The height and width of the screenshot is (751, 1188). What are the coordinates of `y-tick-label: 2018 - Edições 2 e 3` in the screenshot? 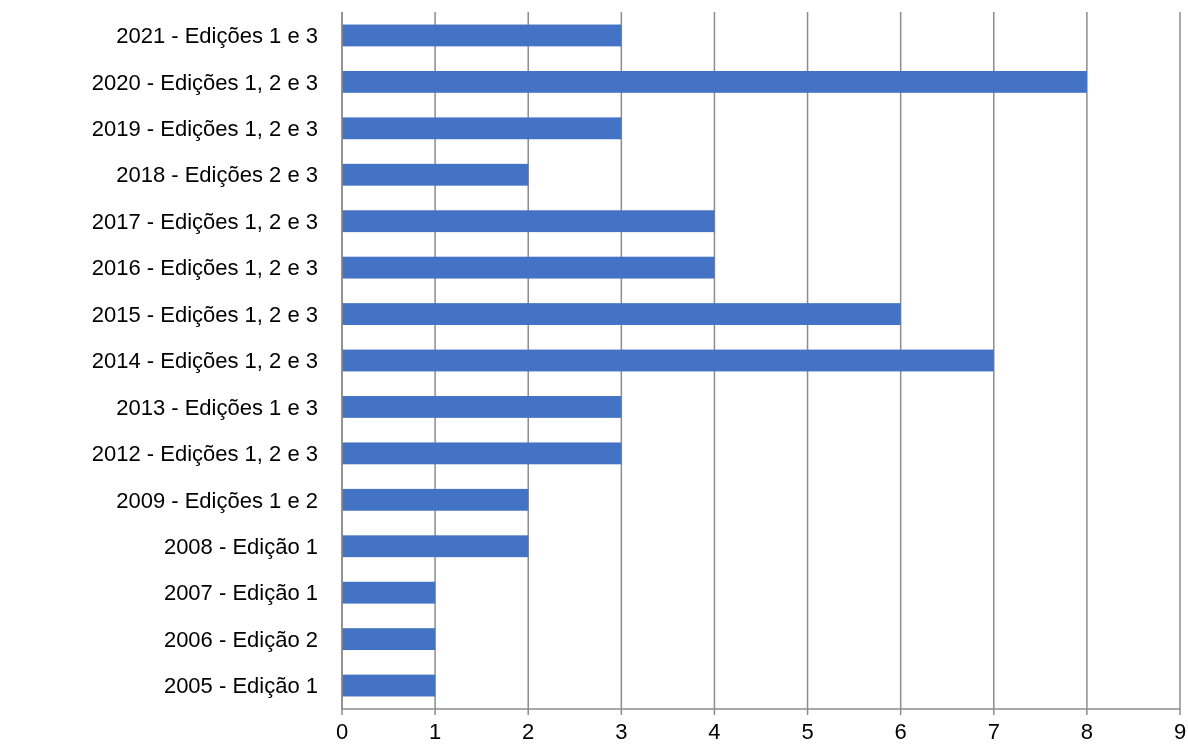 It's located at (217, 175).